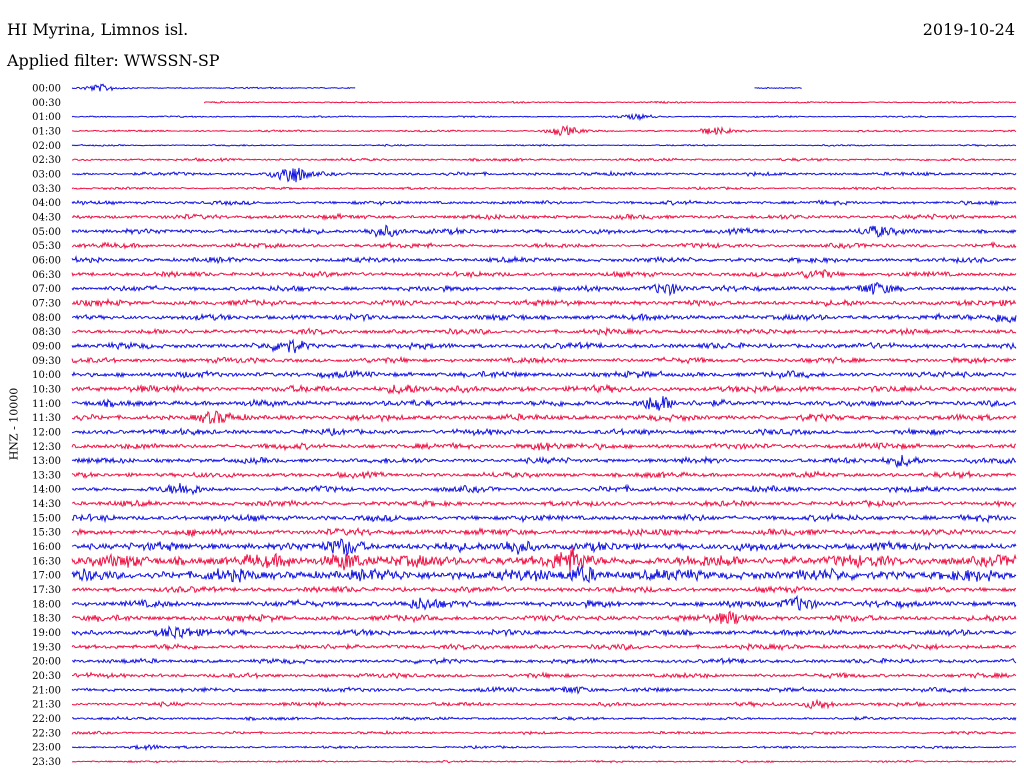  What do you see at coordinates (98, 29) in the screenshot?
I see `station-name: HI Myrina, Limnos isl.` at bounding box center [98, 29].